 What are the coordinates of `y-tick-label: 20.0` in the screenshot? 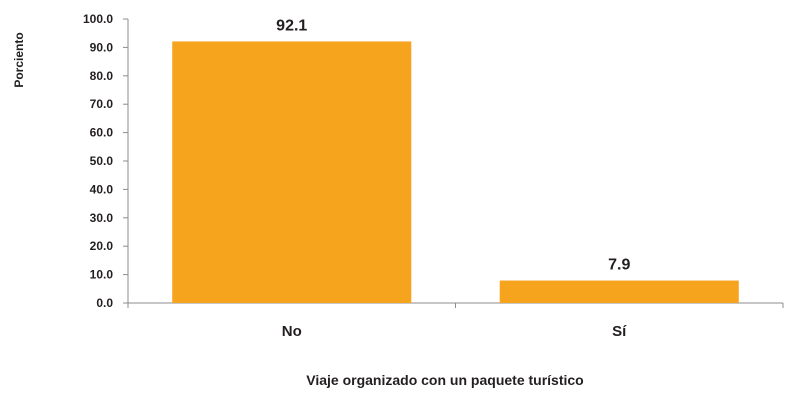 It's located at (102, 246).